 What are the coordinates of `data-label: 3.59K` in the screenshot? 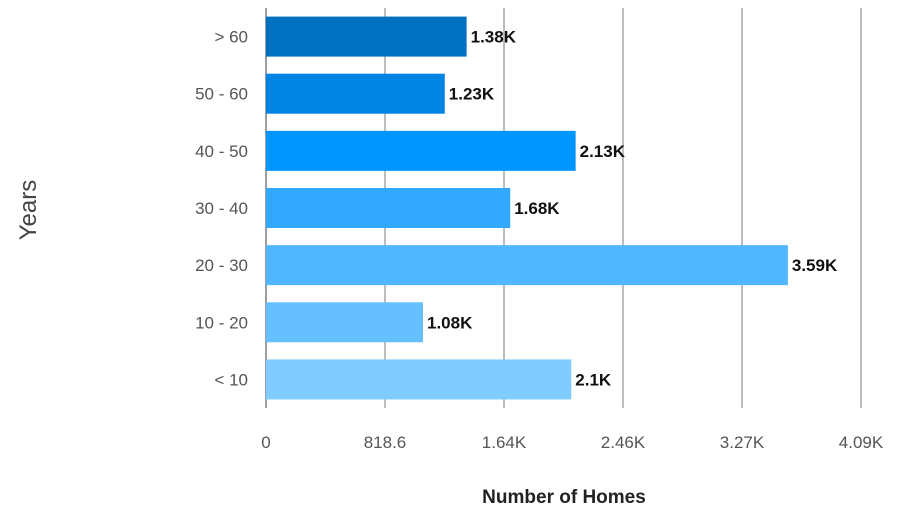 It's located at (815, 265).